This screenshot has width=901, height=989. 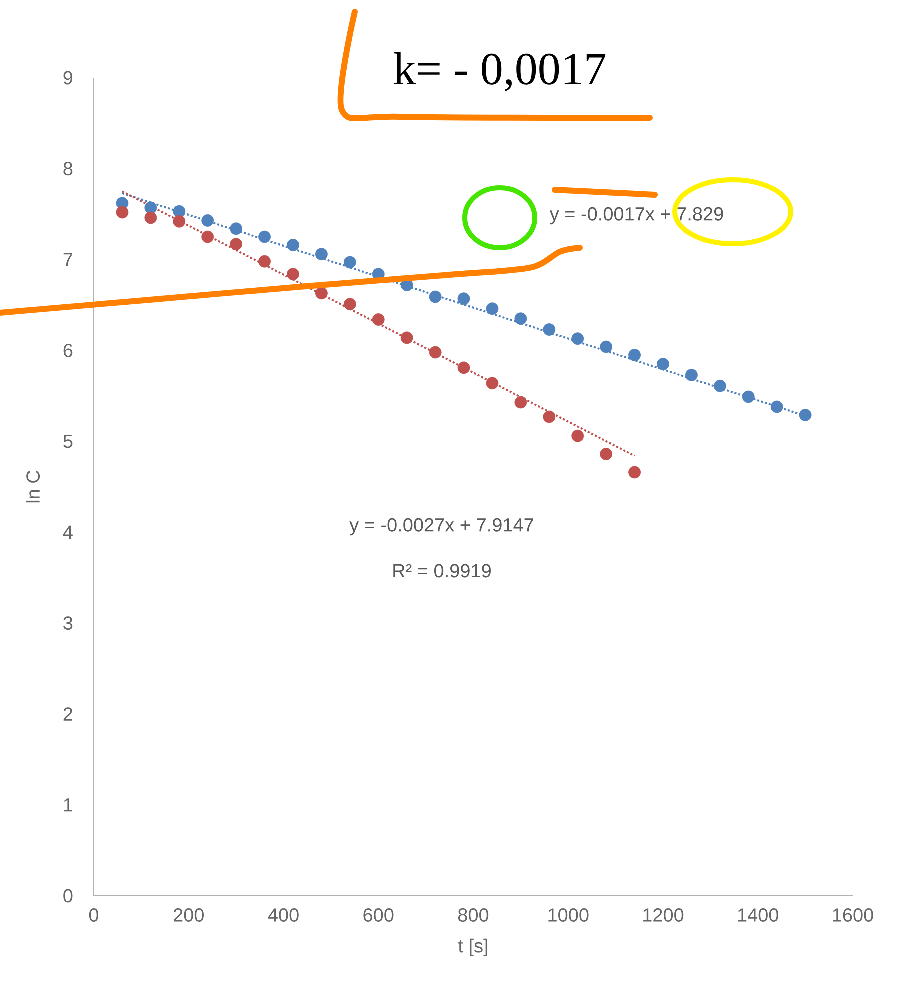 I want to click on x-tick-label: 1200, so click(x=664, y=915).